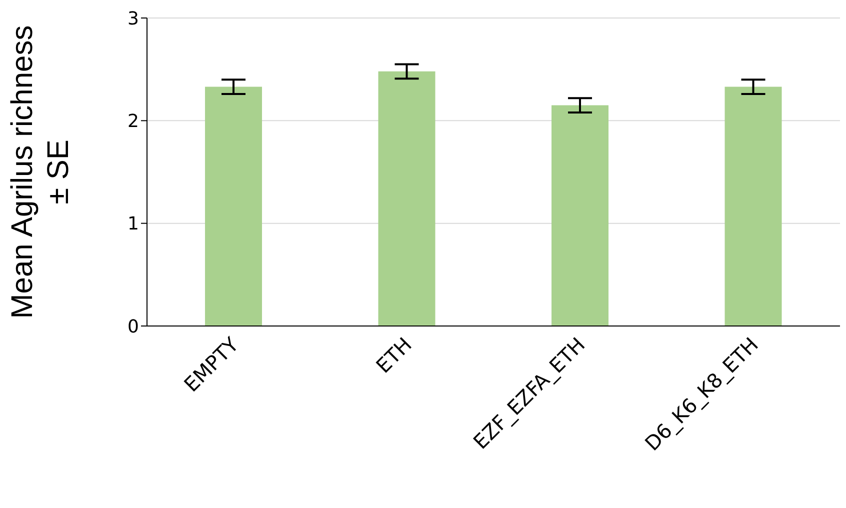 This screenshot has height=508, width=846. What do you see at coordinates (133, 224) in the screenshot?
I see `y-tick-label: 1` at bounding box center [133, 224].